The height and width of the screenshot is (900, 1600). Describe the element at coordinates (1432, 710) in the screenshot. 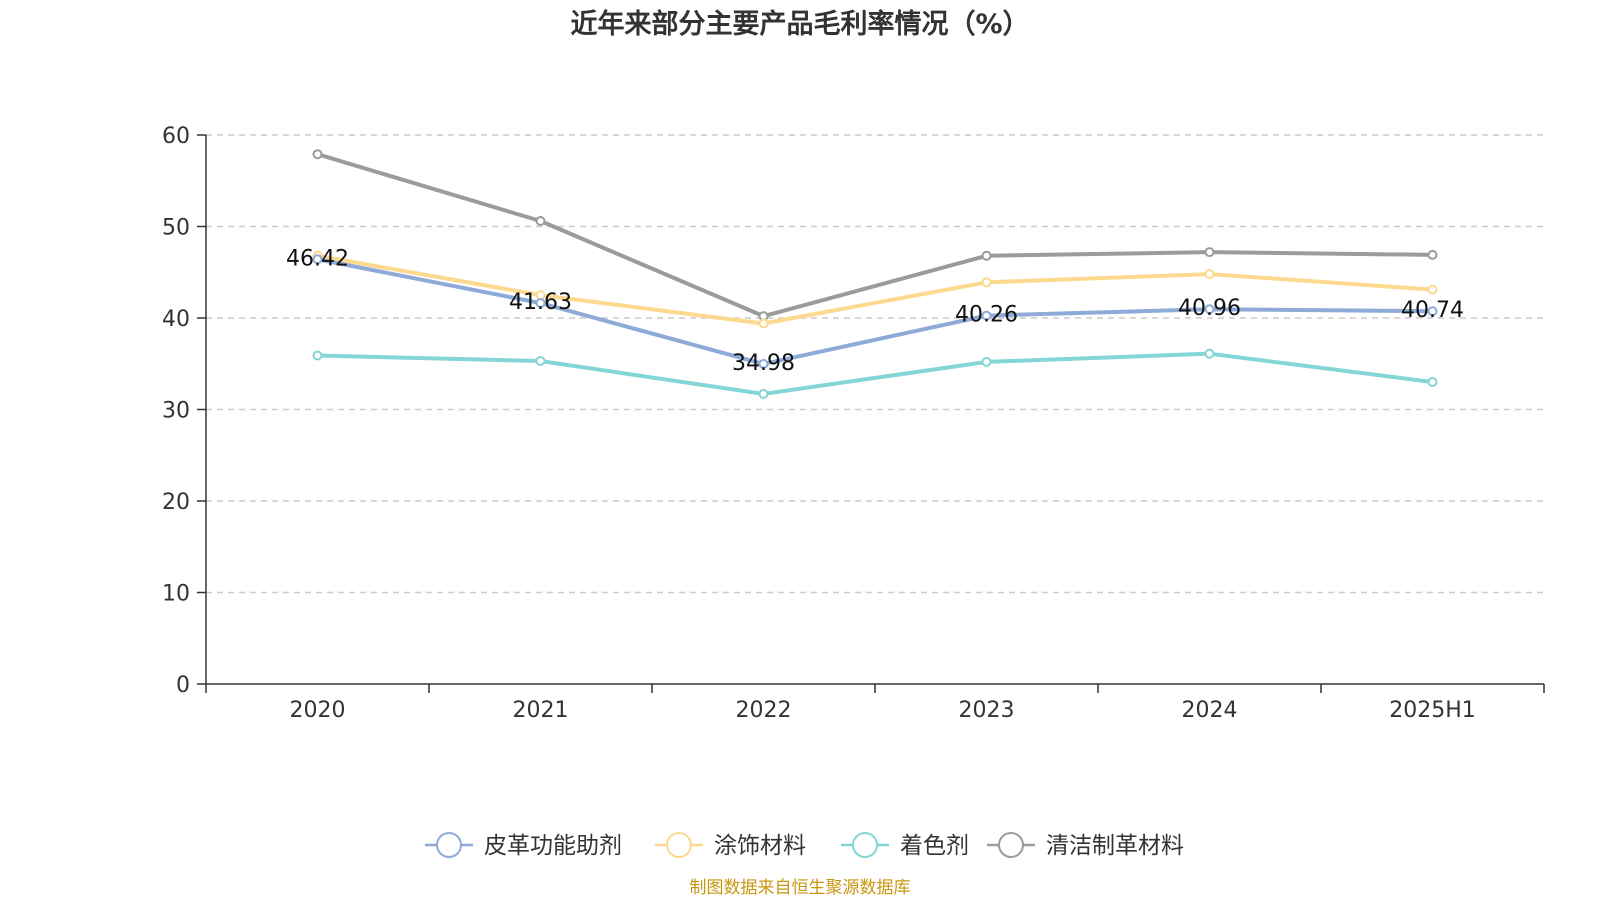

I see `x-tick-label: 2025H1` at that location.